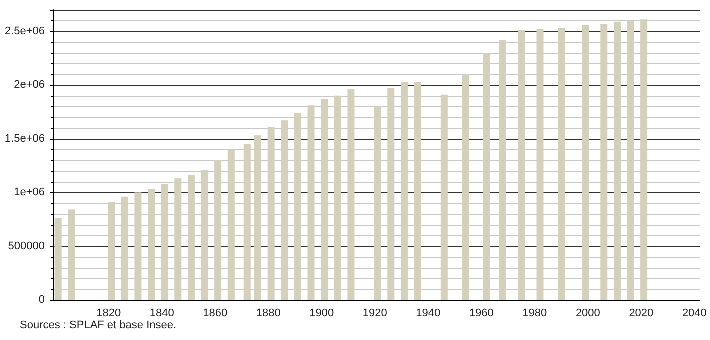  What do you see at coordinates (26, 246) in the screenshot?
I see `y-tick-label: 500000` at bounding box center [26, 246].